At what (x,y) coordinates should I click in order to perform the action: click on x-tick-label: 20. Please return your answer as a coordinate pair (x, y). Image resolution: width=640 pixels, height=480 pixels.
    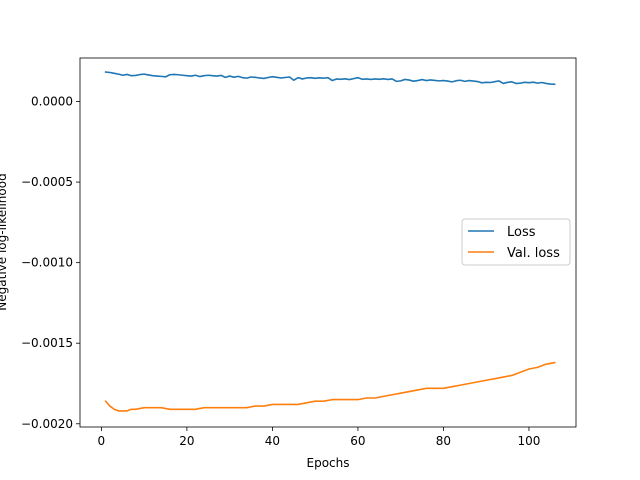
    Looking at the image, I should click on (186, 441).